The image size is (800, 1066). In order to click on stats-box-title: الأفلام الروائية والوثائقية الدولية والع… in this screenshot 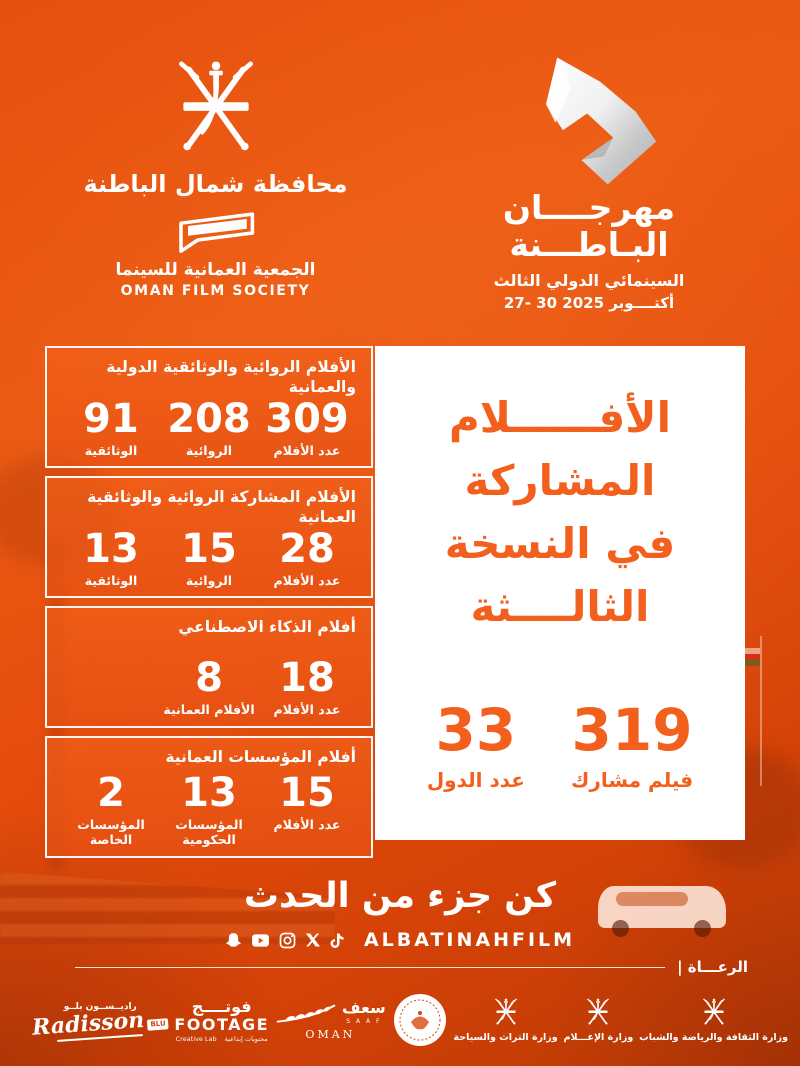, I will do `click(231, 377)`.